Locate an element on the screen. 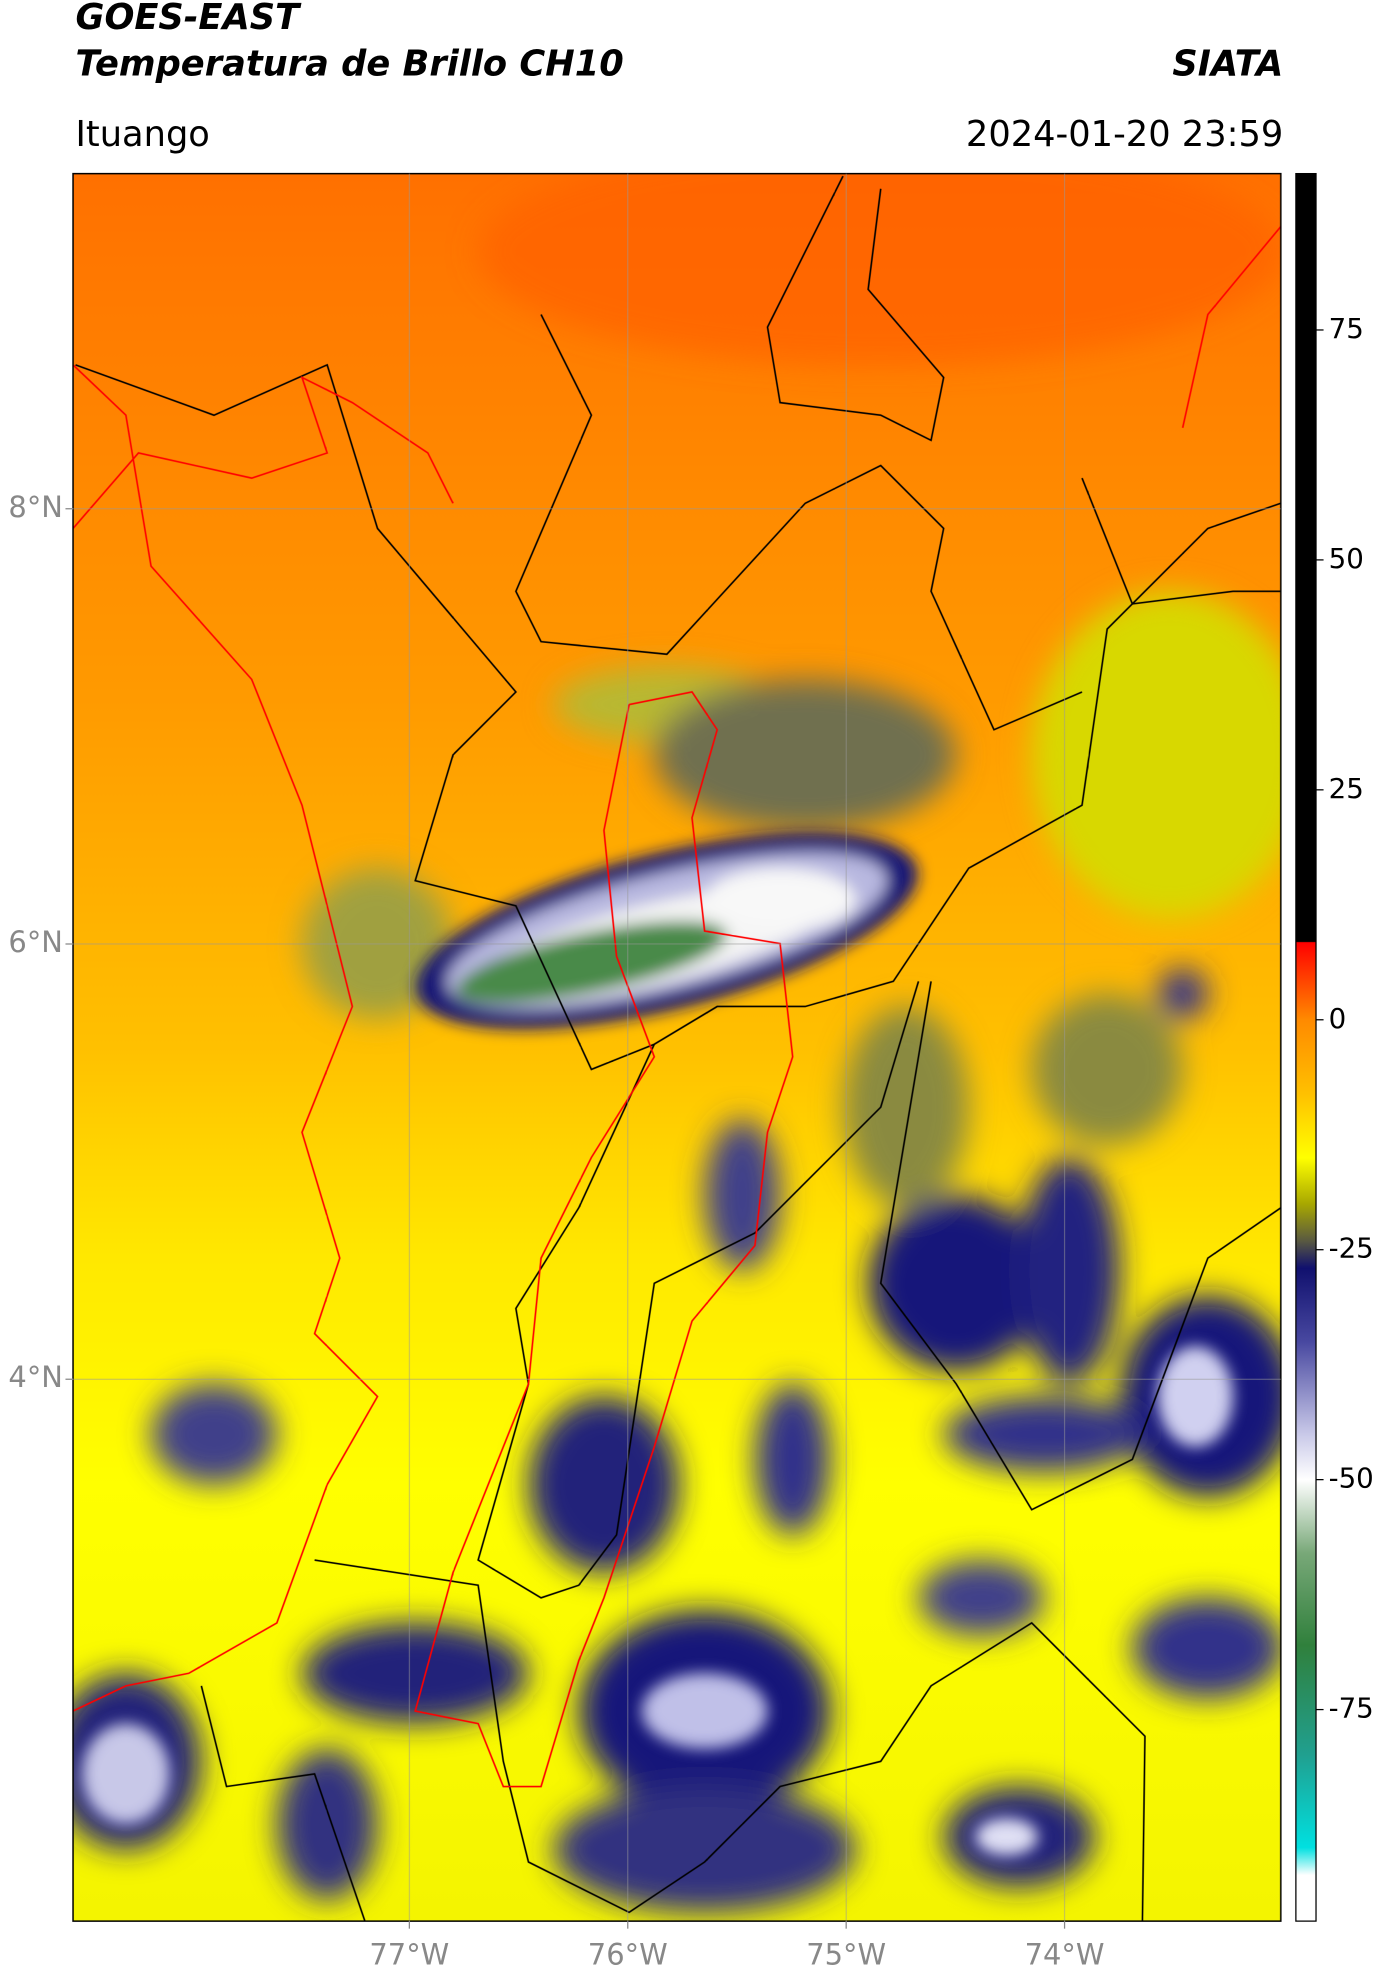  source: SIATA is located at coordinates (1227, 63).